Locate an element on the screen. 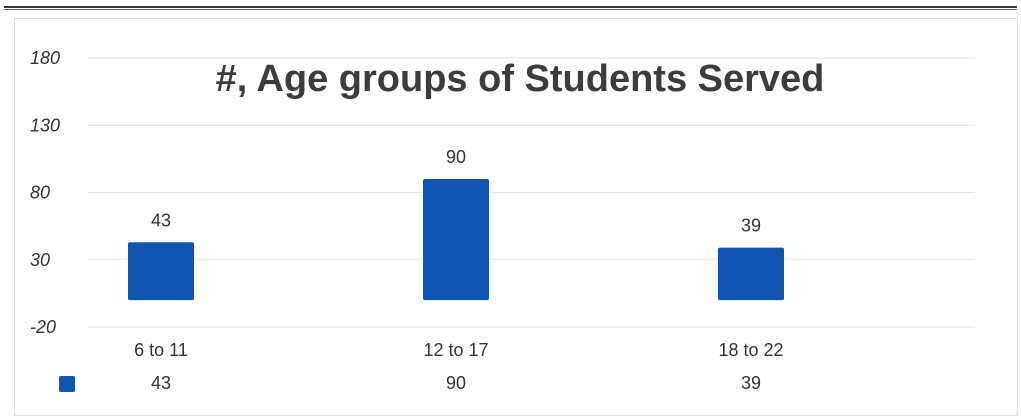 The width and height of the screenshot is (1021, 419). category-labels: 6 to 11 12 to 17 18 to 22 is located at coordinates (458, 350).